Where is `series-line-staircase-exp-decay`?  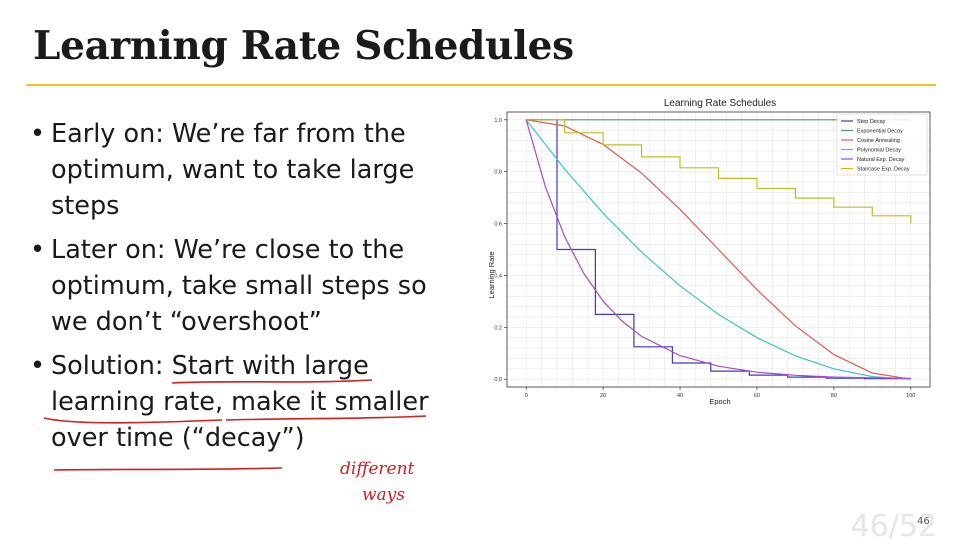
series-line-staircase-exp-decay is located at coordinates (719, 171).